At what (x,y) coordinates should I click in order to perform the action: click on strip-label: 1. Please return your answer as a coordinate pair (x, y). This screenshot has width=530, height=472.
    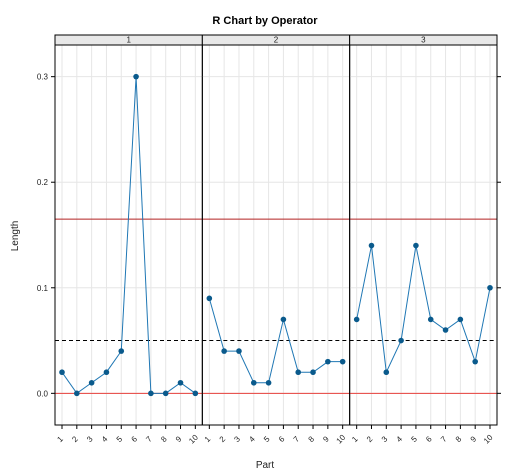
    Looking at the image, I should click on (128, 40).